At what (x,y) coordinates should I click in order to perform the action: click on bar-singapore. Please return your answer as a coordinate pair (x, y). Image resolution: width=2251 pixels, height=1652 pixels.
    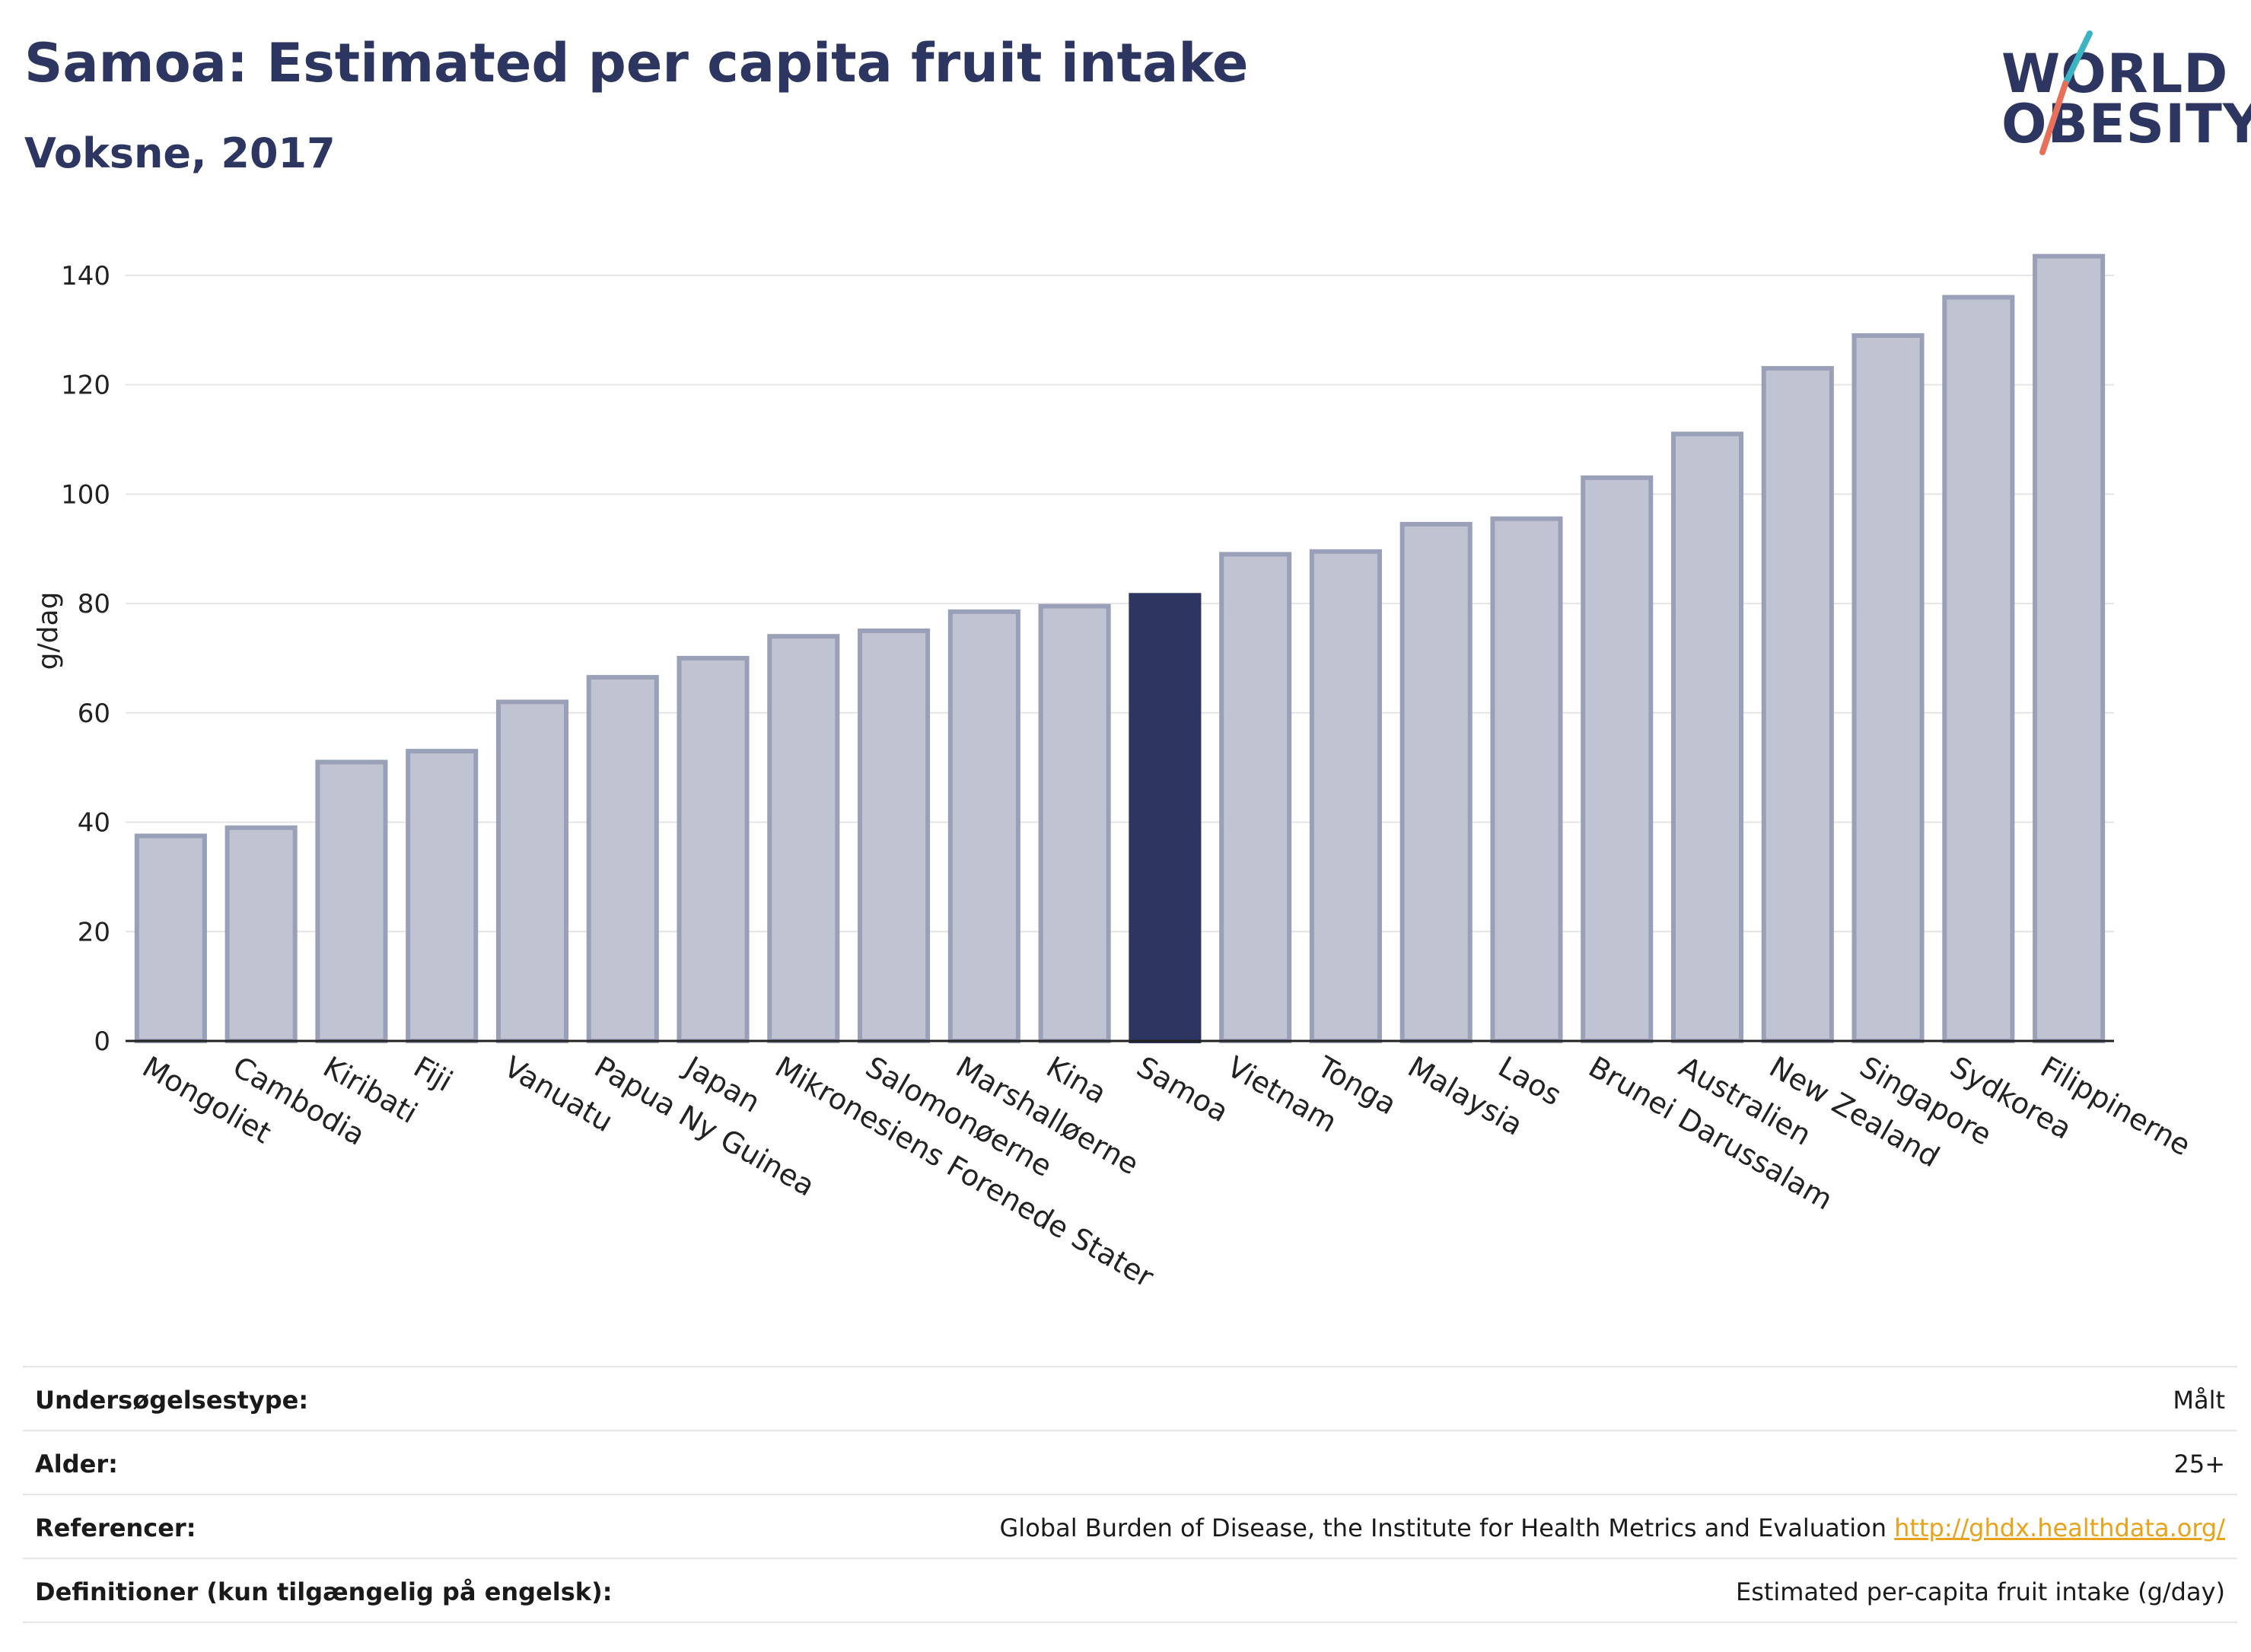
    Looking at the image, I should click on (1888, 688).